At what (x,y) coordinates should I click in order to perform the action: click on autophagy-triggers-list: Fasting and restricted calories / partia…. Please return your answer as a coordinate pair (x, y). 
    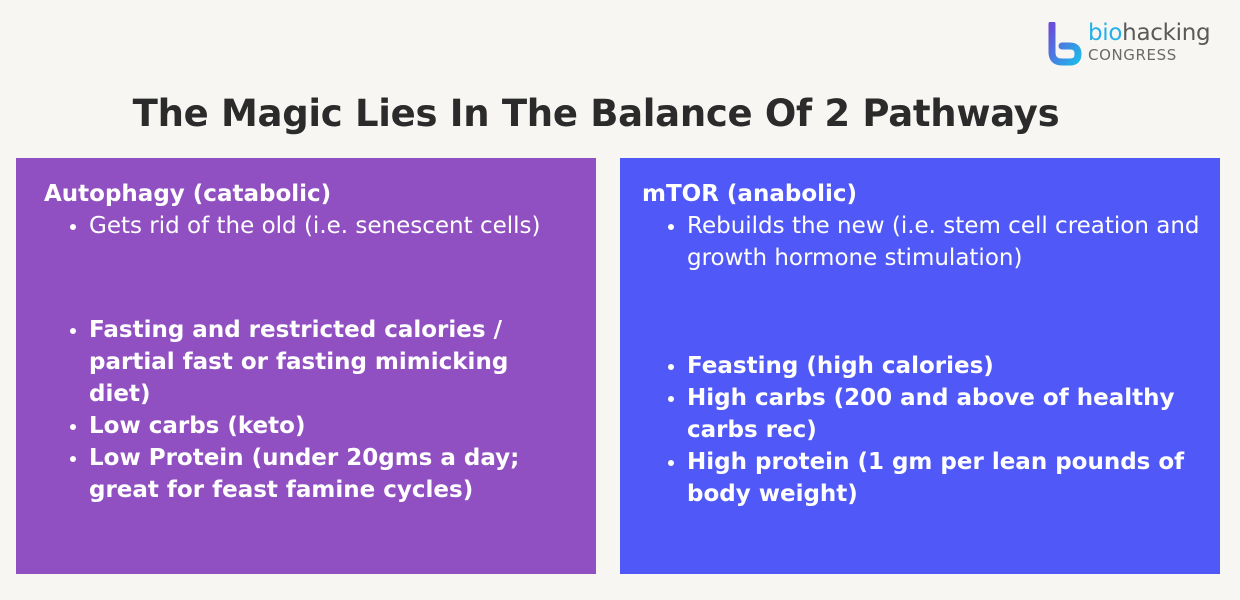
    Looking at the image, I should click on (310, 410).